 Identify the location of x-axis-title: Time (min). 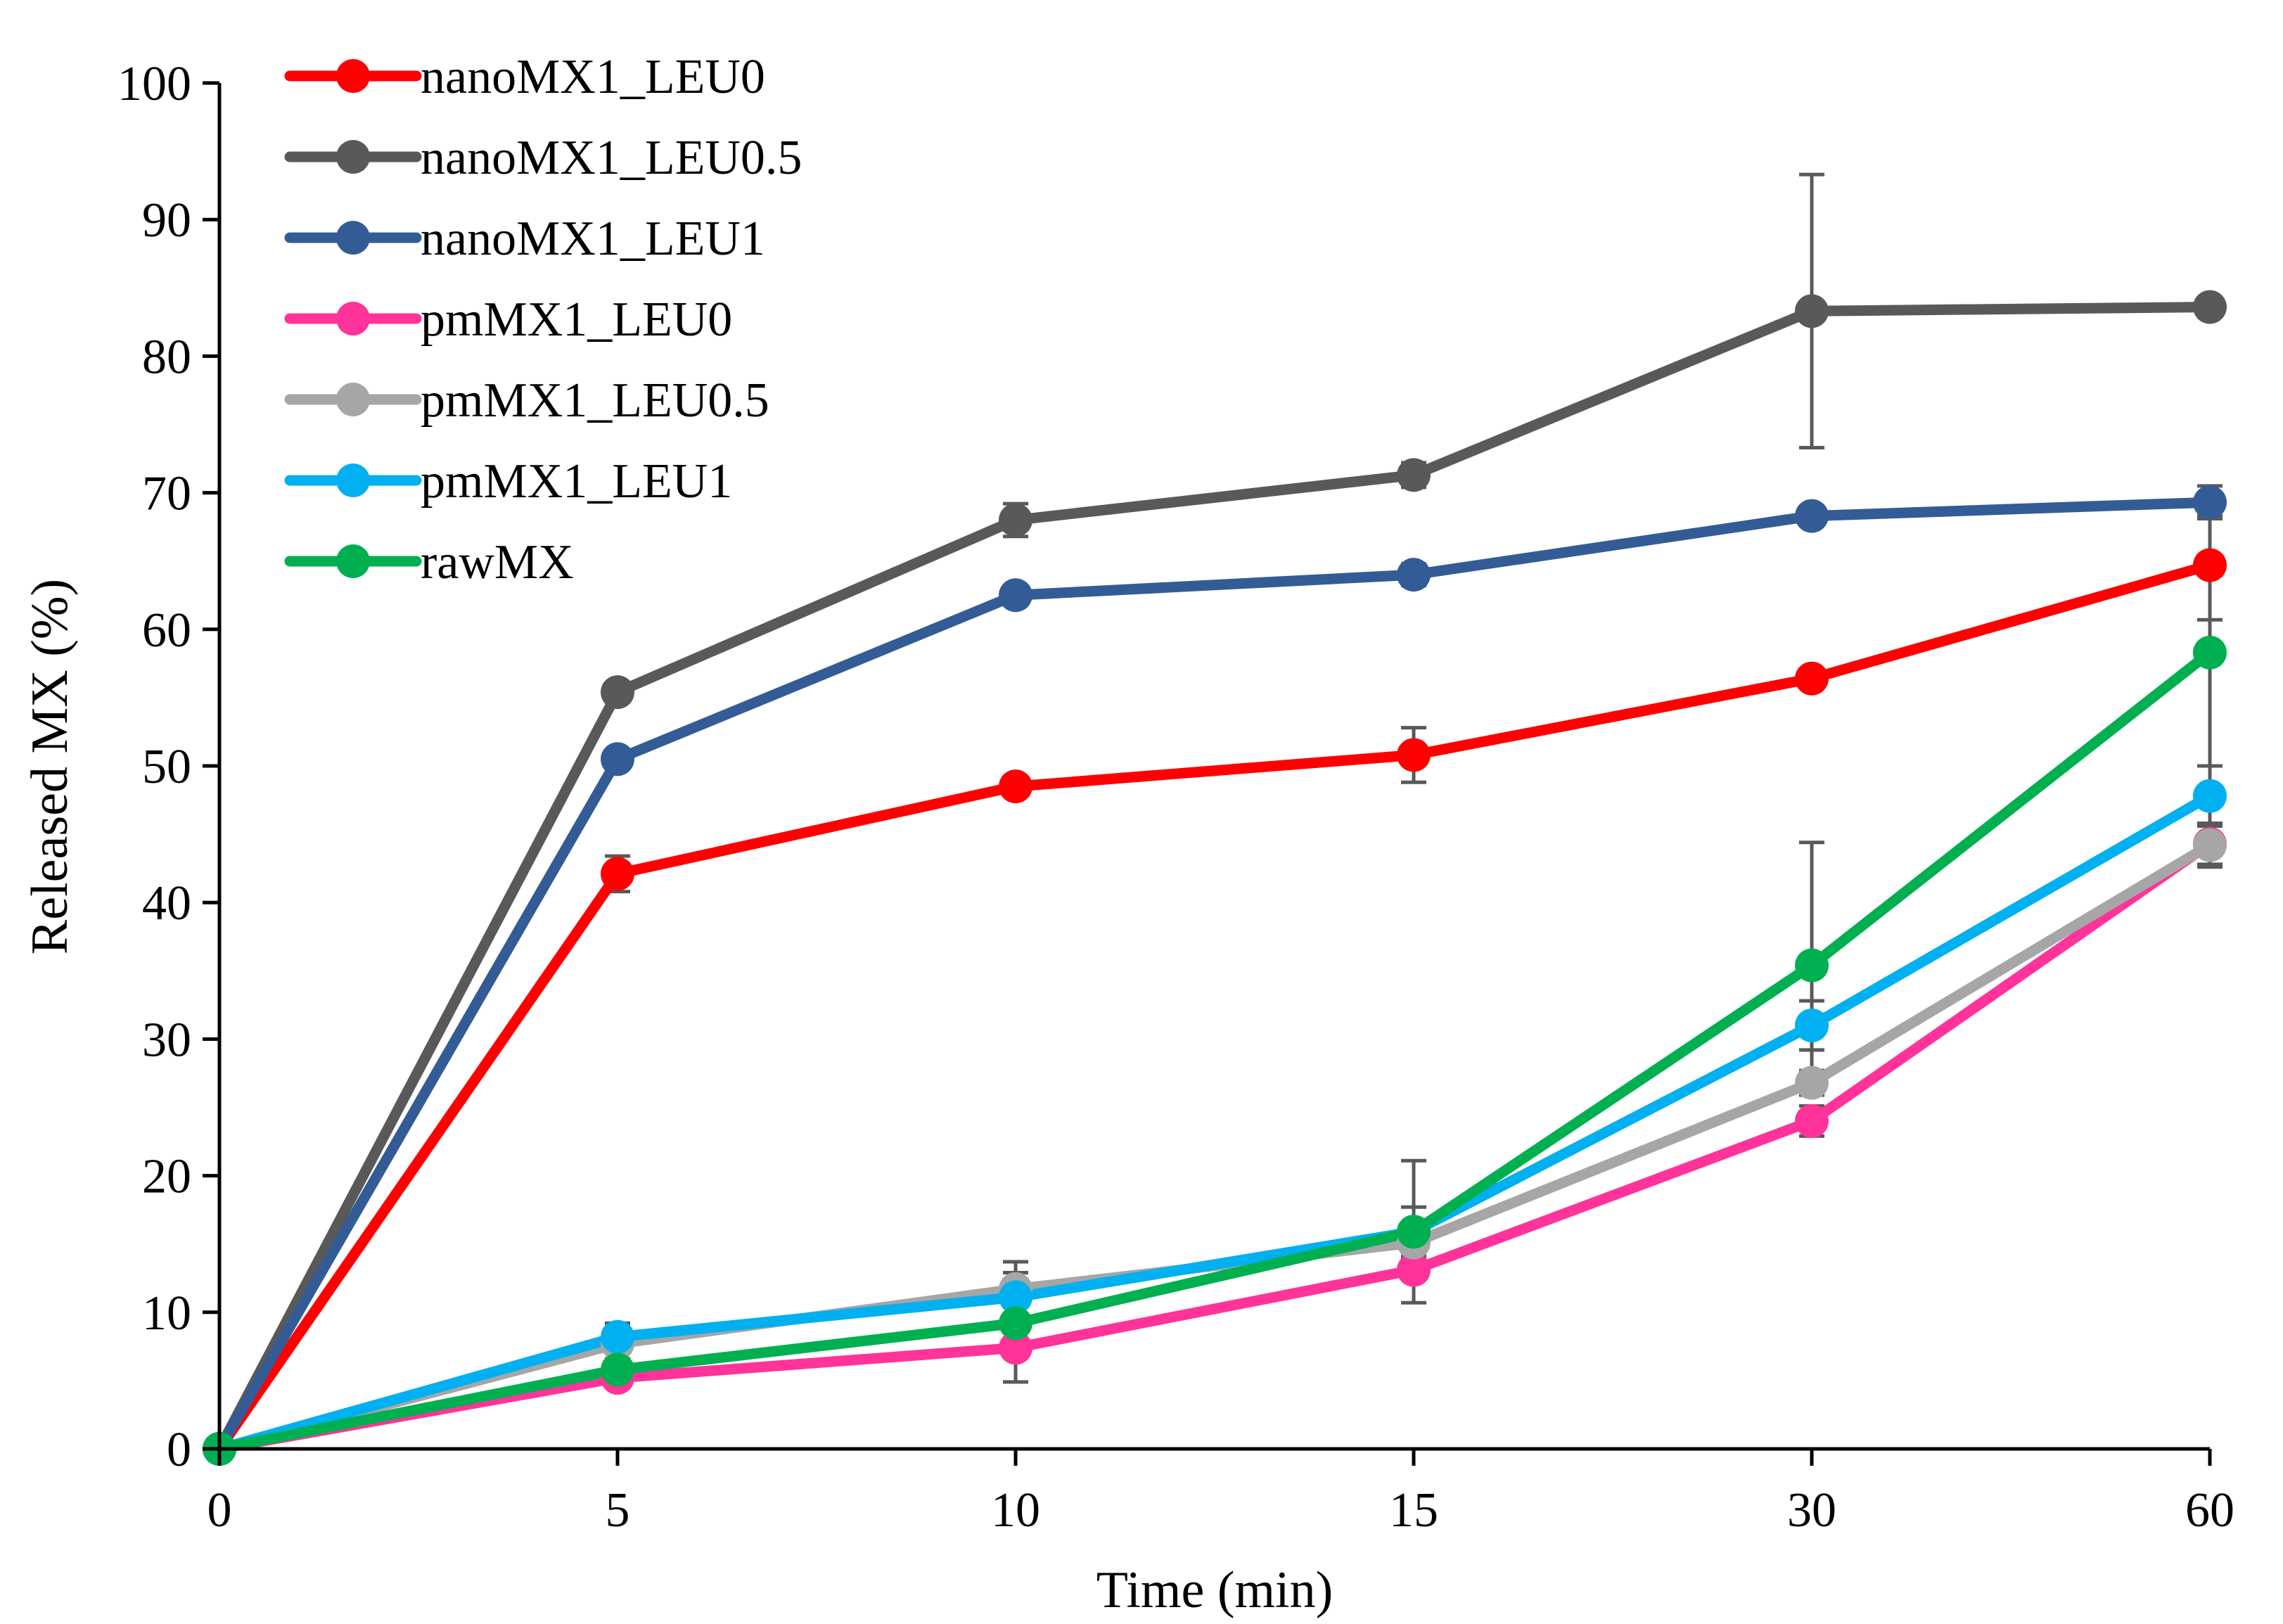
(1214, 1590).